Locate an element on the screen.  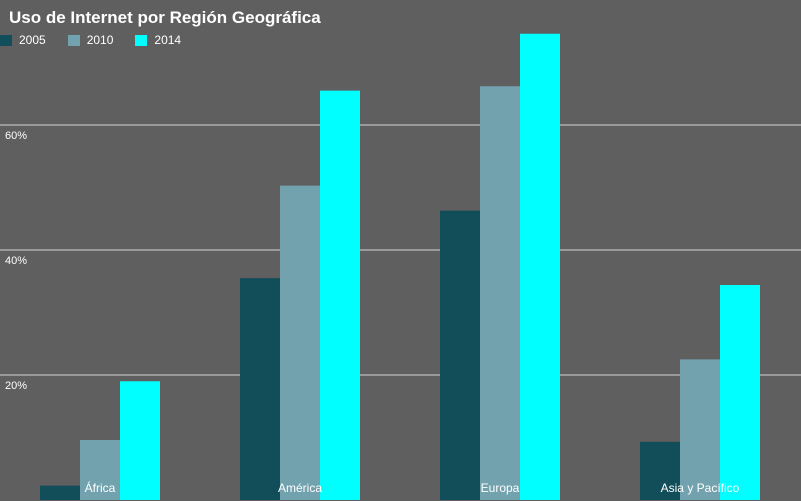
legend-label-2014: 2014 is located at coordinates (168, 40).